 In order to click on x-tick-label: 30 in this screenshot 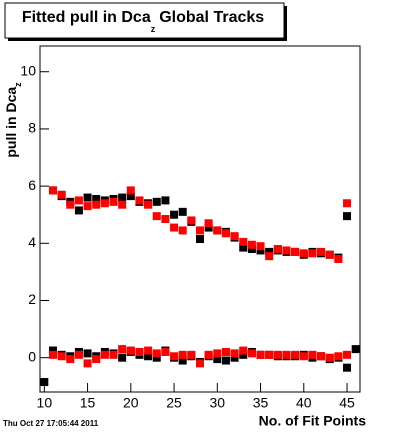, I will do `click(218, 403)`.